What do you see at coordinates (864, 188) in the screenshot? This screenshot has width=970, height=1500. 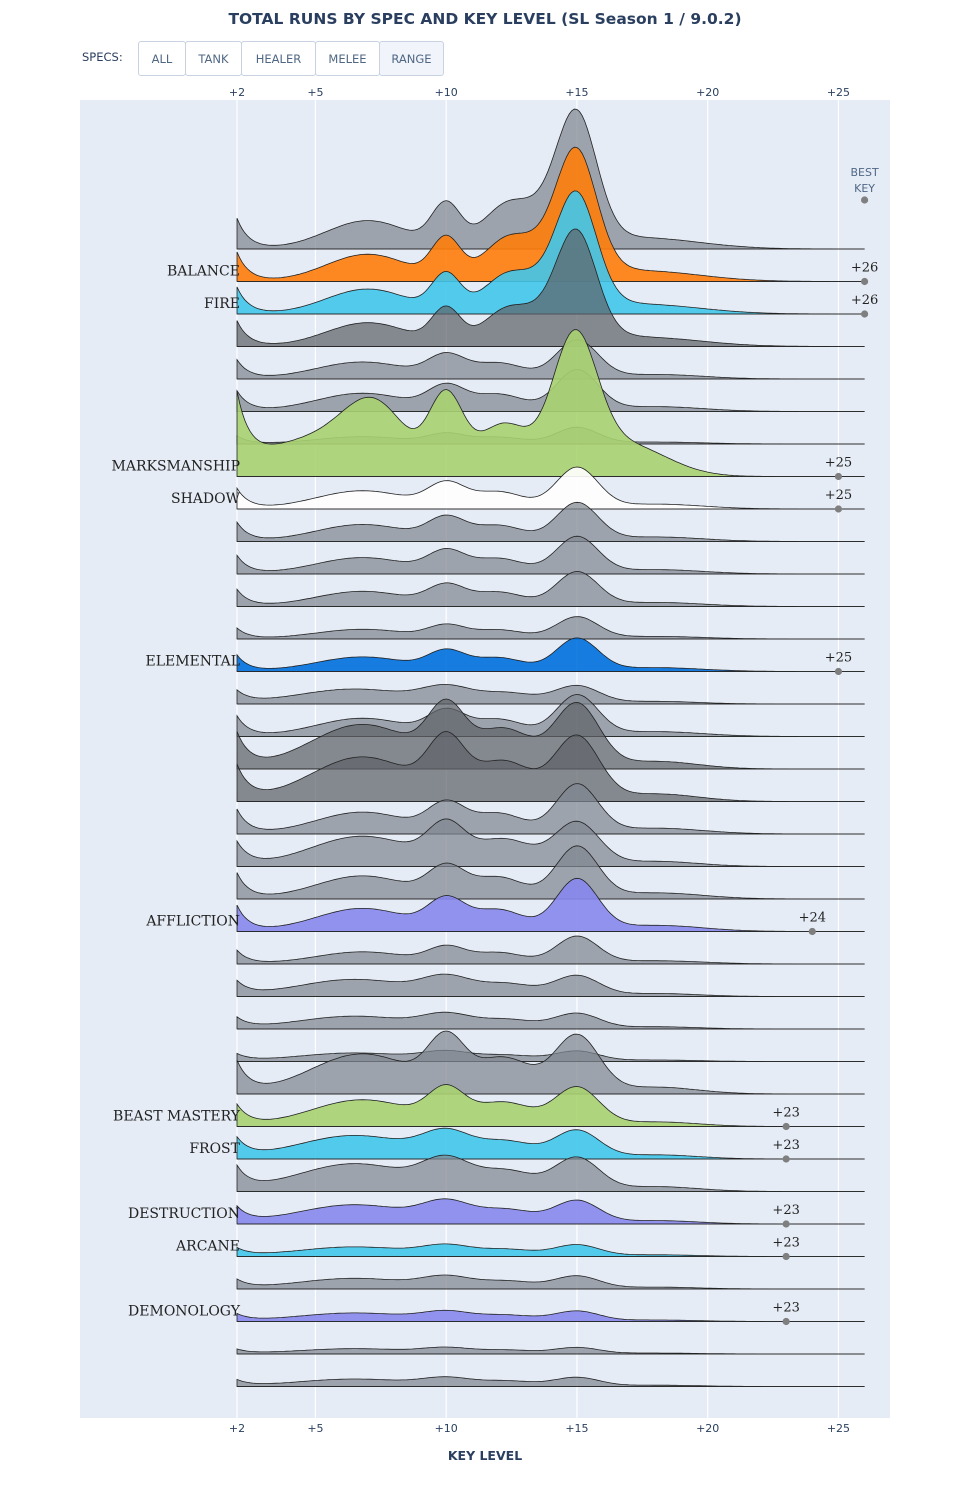 I see `best-key-header: KEY` at bounding box center [864, 188].